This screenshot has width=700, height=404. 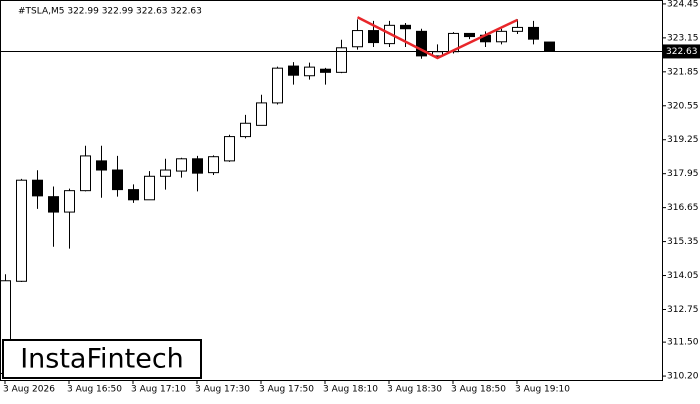 I want to click on x-tick-label: 3 Aug 17:10, so click(x=158, y=390).